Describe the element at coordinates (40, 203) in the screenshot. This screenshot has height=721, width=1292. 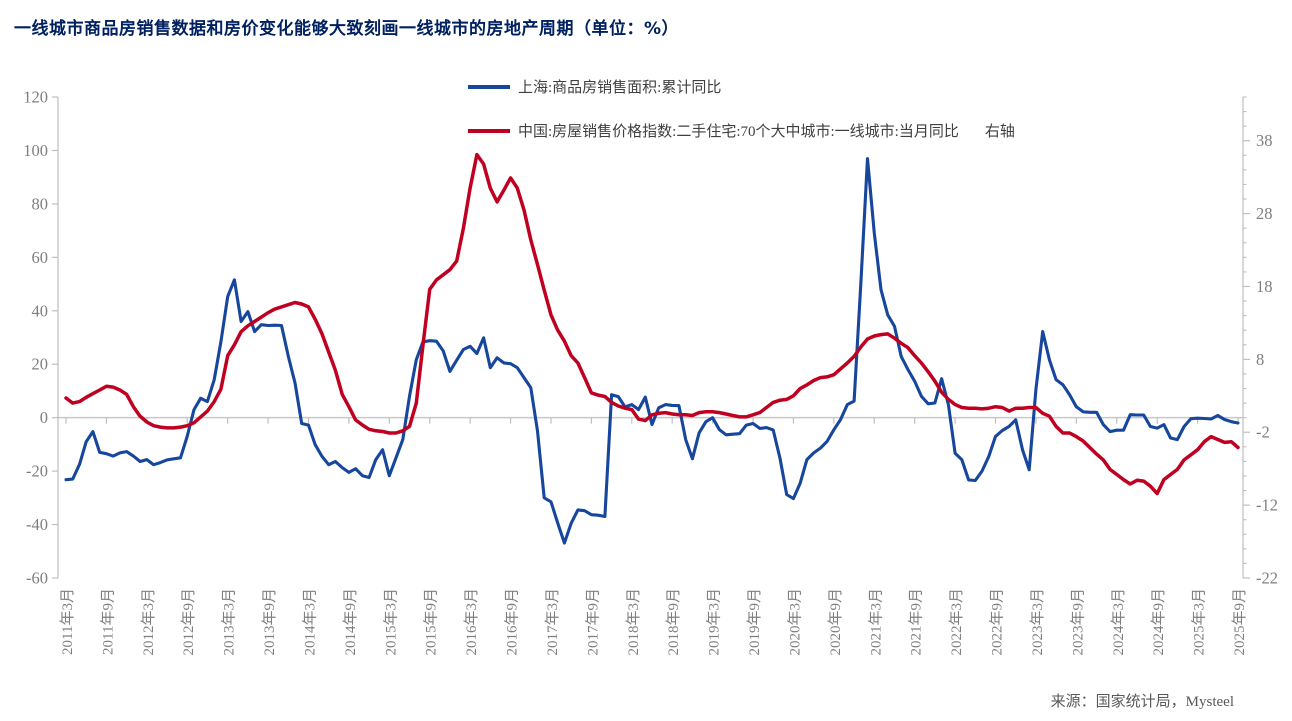
I see `left-axis-label: 80` at that location.